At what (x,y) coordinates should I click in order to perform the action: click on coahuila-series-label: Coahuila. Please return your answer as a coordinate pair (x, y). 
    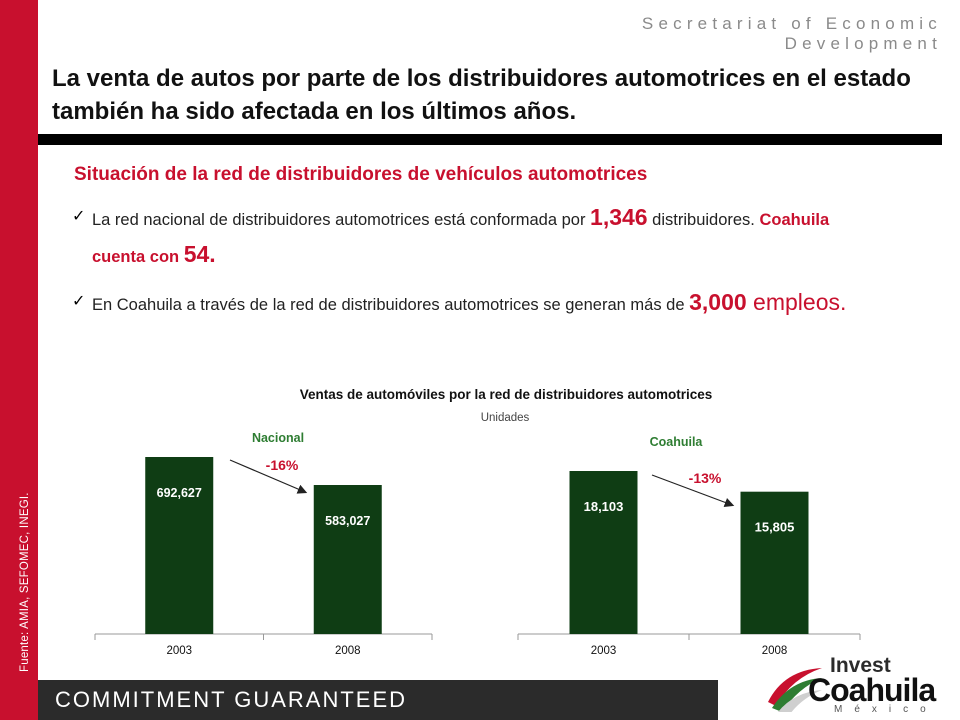
    Looking at the image, I should click on (677, 442).